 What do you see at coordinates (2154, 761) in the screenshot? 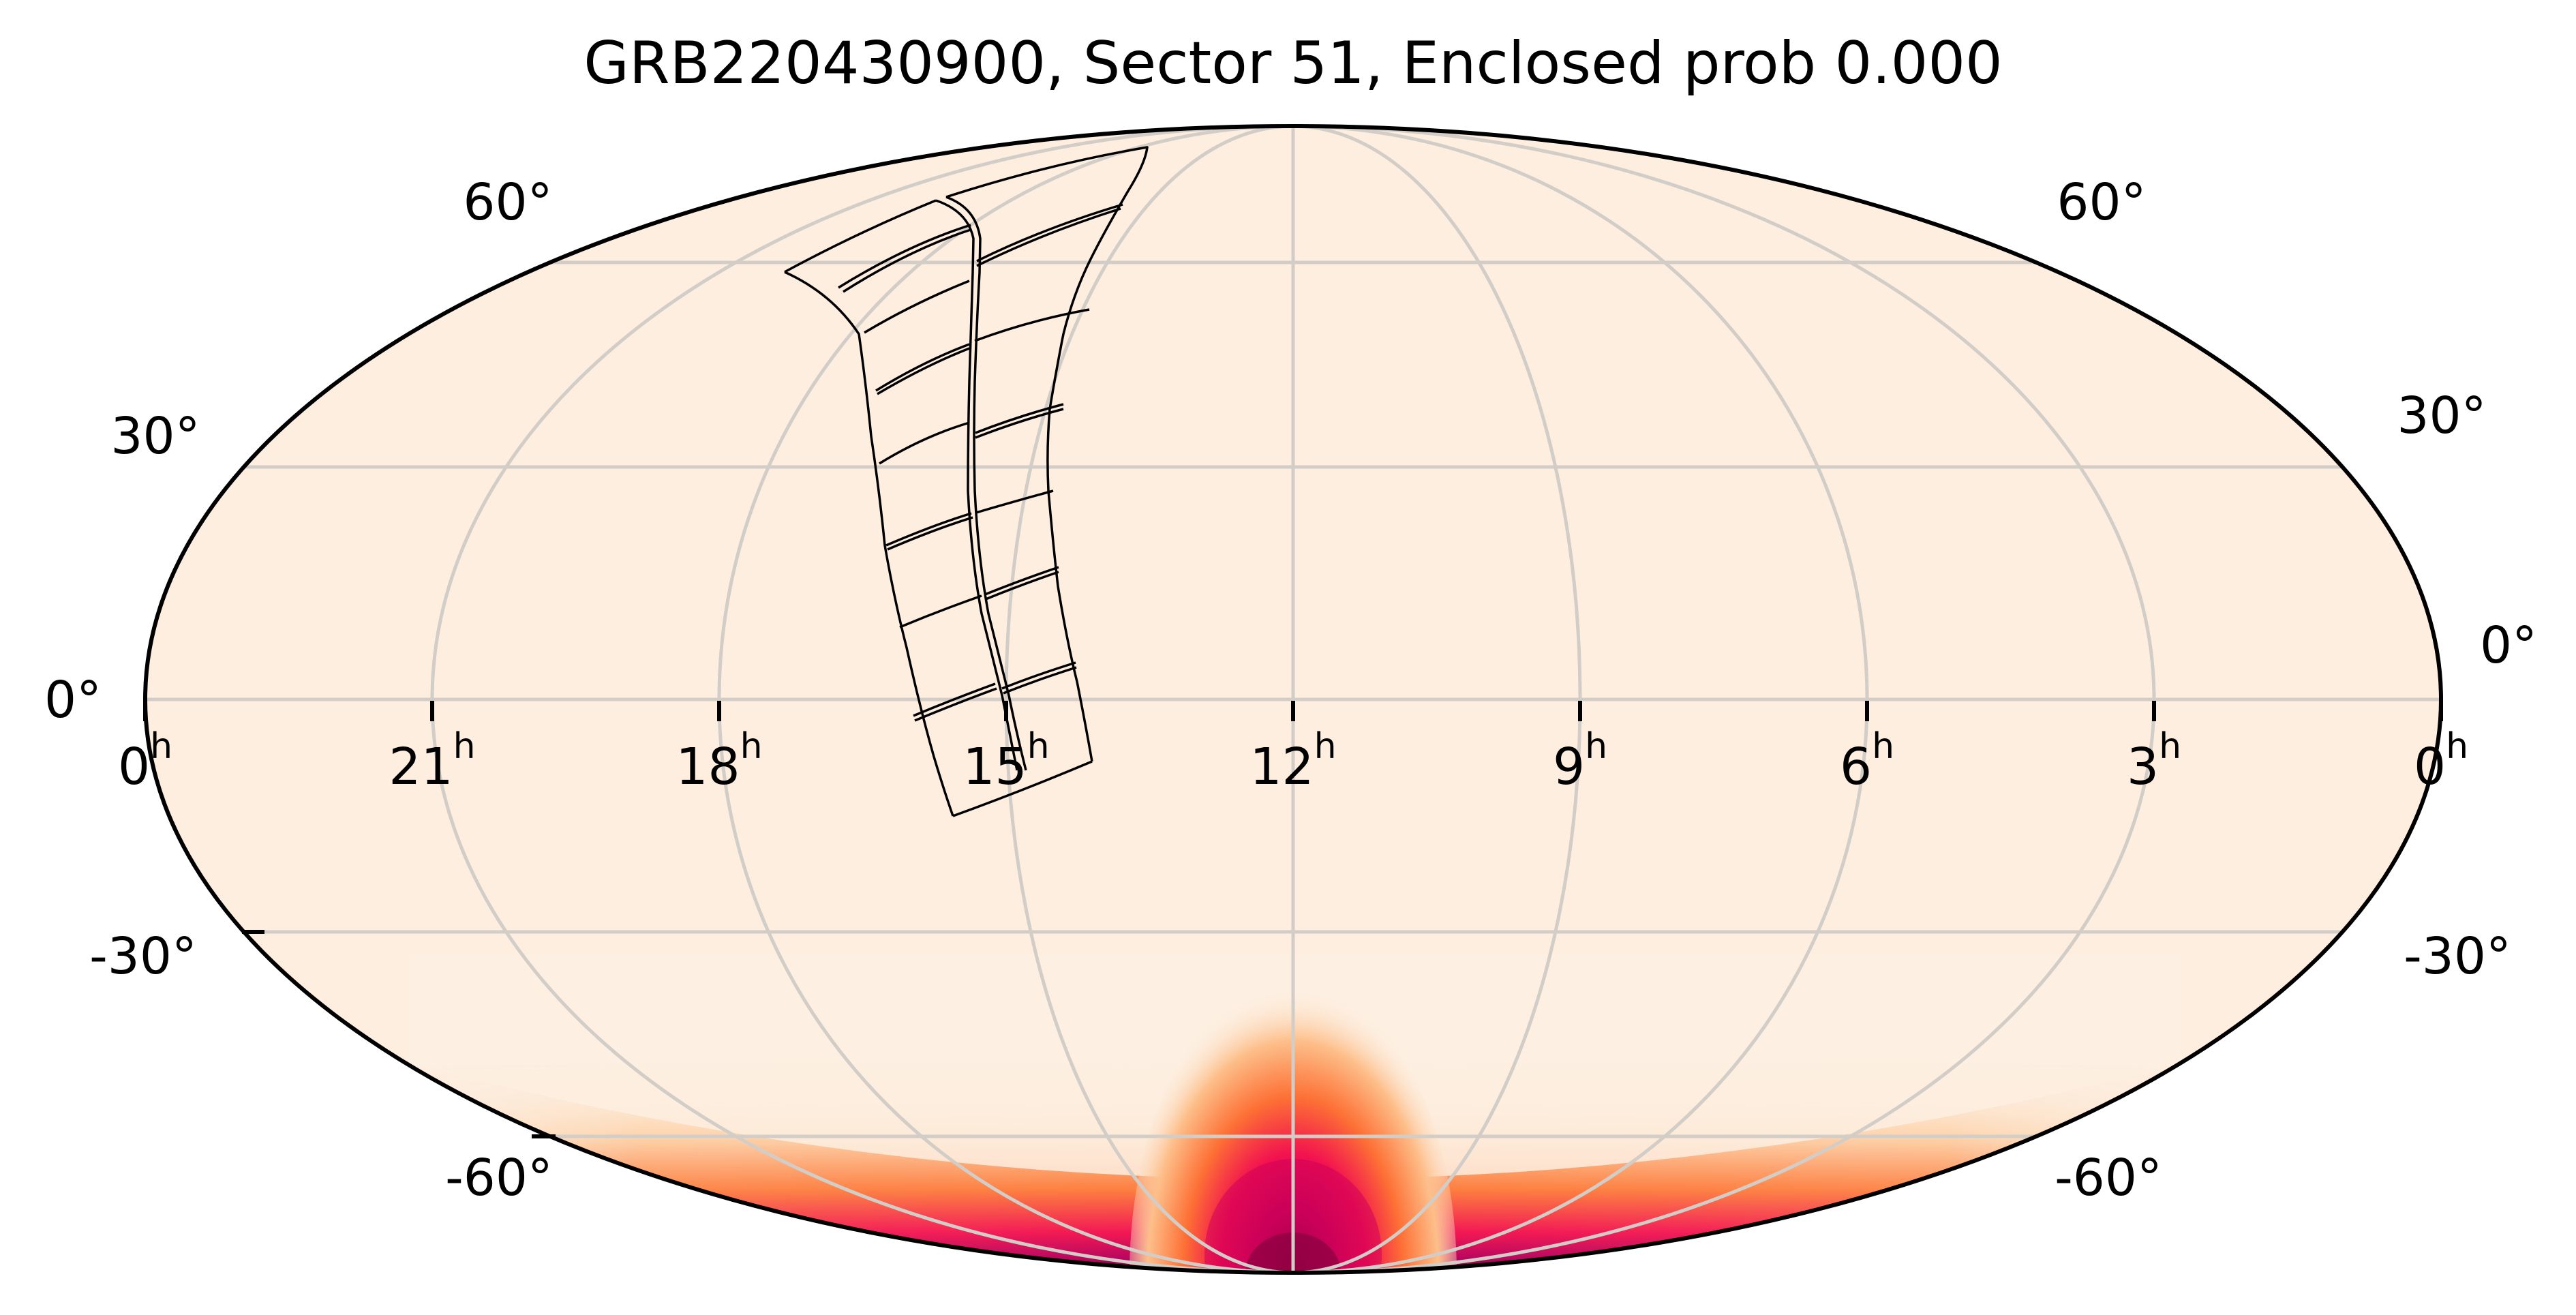
I see `ra-label-3h: 3h` at bounding box center [2154, 761].